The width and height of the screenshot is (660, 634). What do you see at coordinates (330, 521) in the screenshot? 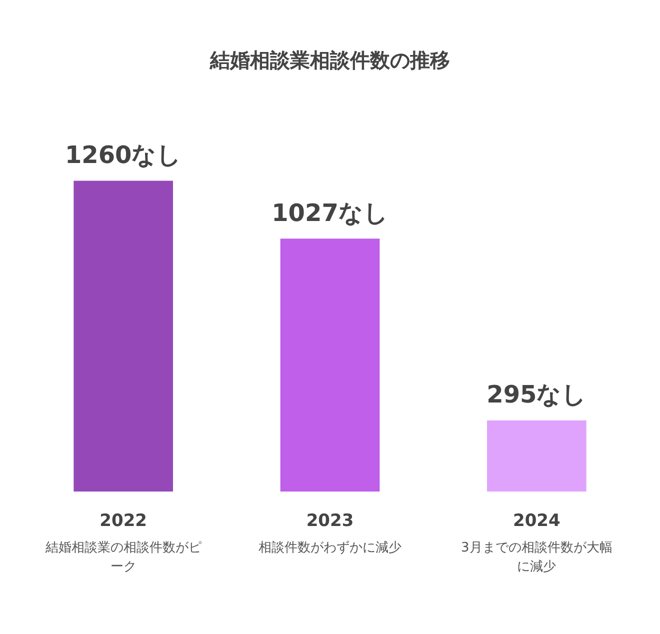
I see `x-tick-label: 2023` at bounding box center [330, 521].